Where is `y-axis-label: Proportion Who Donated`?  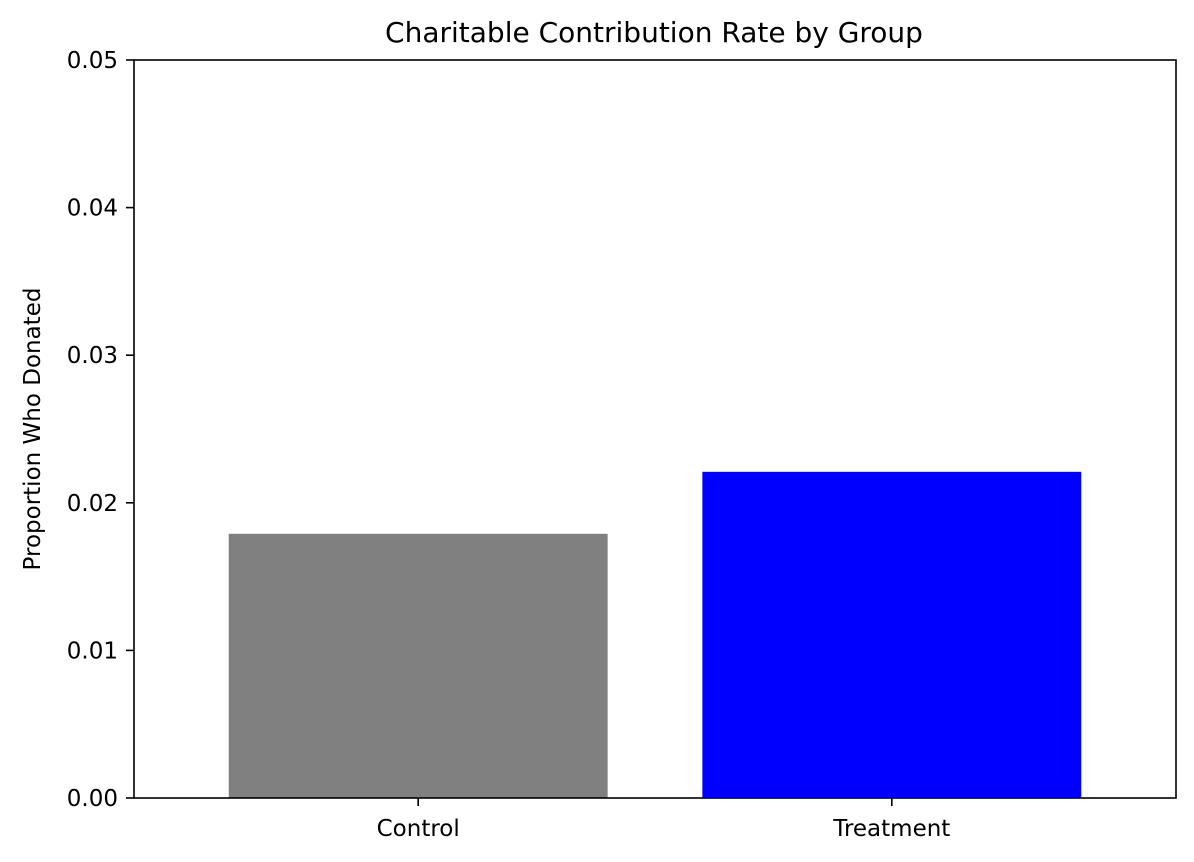
y-axis-label: Proportion Who Donated is located at coordinates (33, 429).